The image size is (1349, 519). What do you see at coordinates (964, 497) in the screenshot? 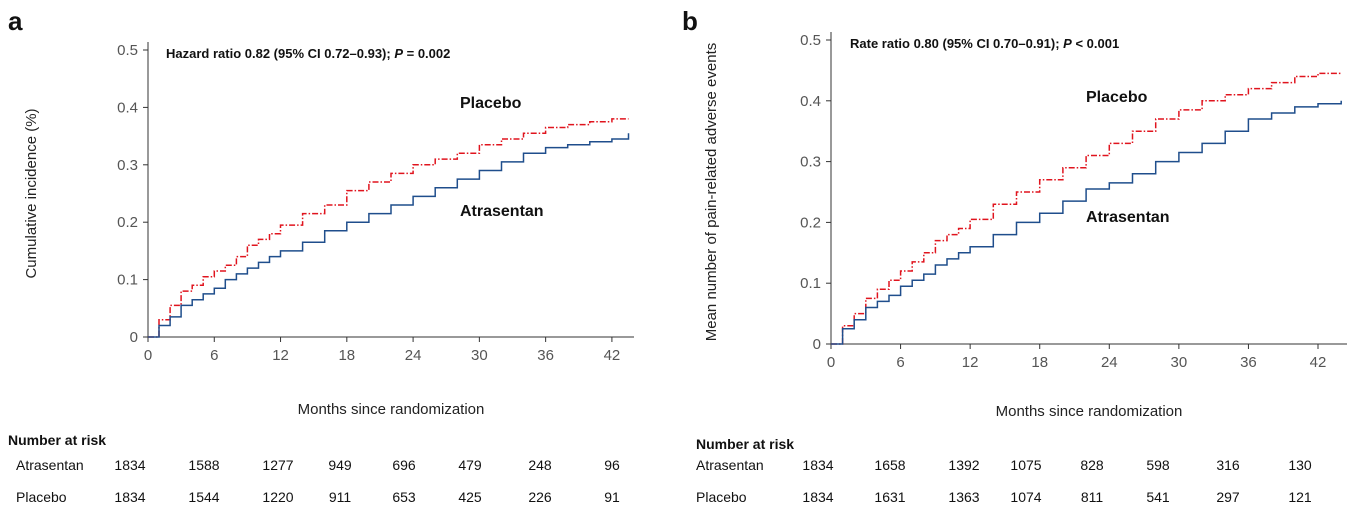
I see `c1-risk-value: 1363` at bounding box center [964, 497].